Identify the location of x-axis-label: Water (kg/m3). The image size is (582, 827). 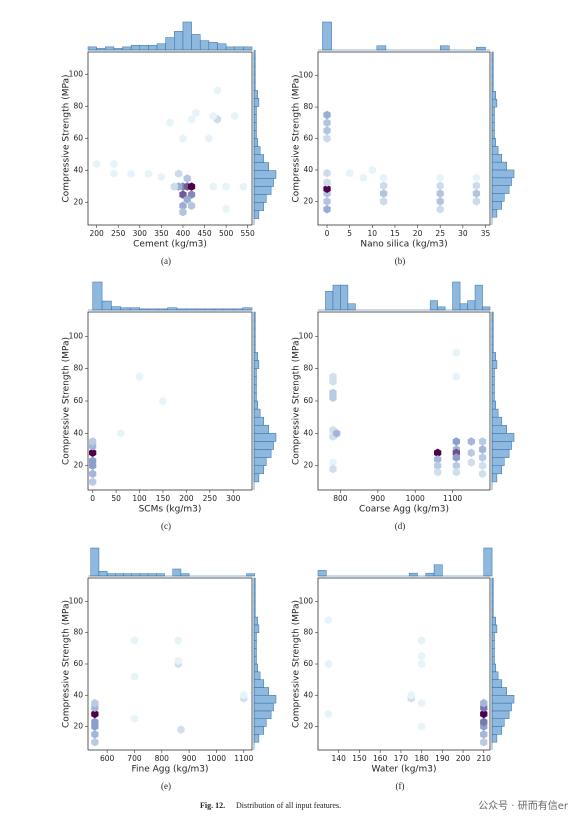
(404, 770).